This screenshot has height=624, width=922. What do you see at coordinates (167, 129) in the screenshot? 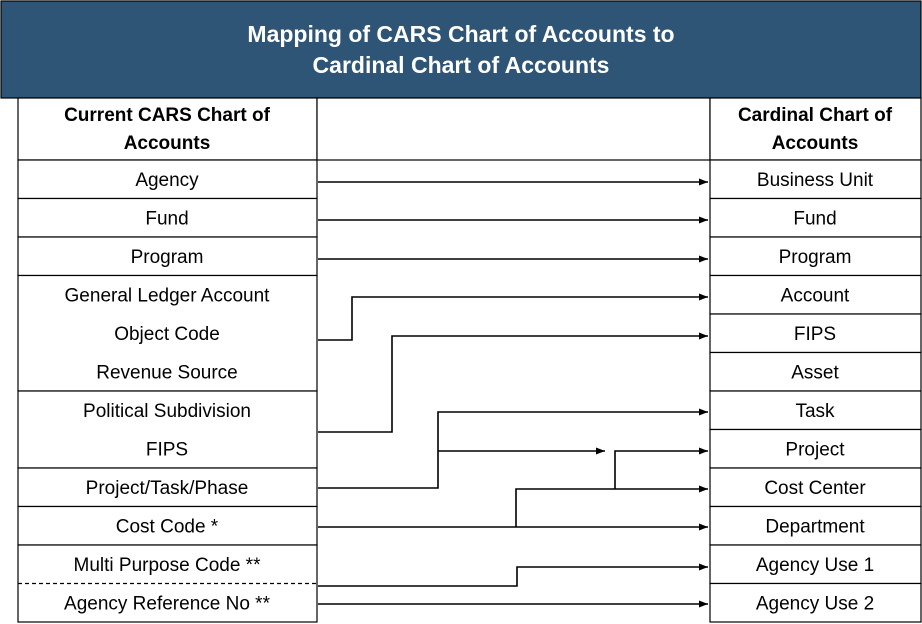
I see `left-header-box` at bounding box center [167, 129].